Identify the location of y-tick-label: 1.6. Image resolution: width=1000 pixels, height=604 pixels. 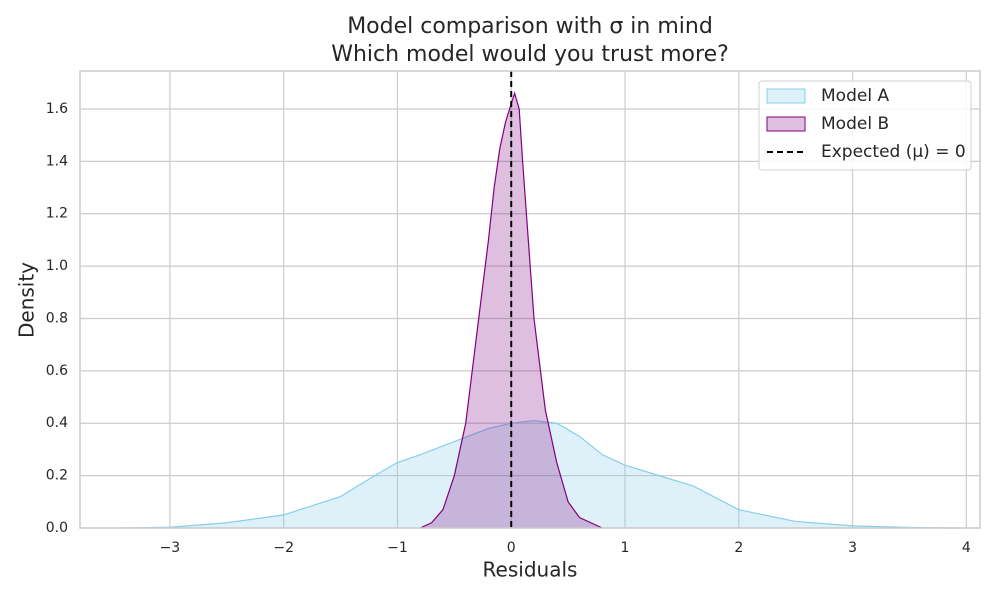
(57, 109).